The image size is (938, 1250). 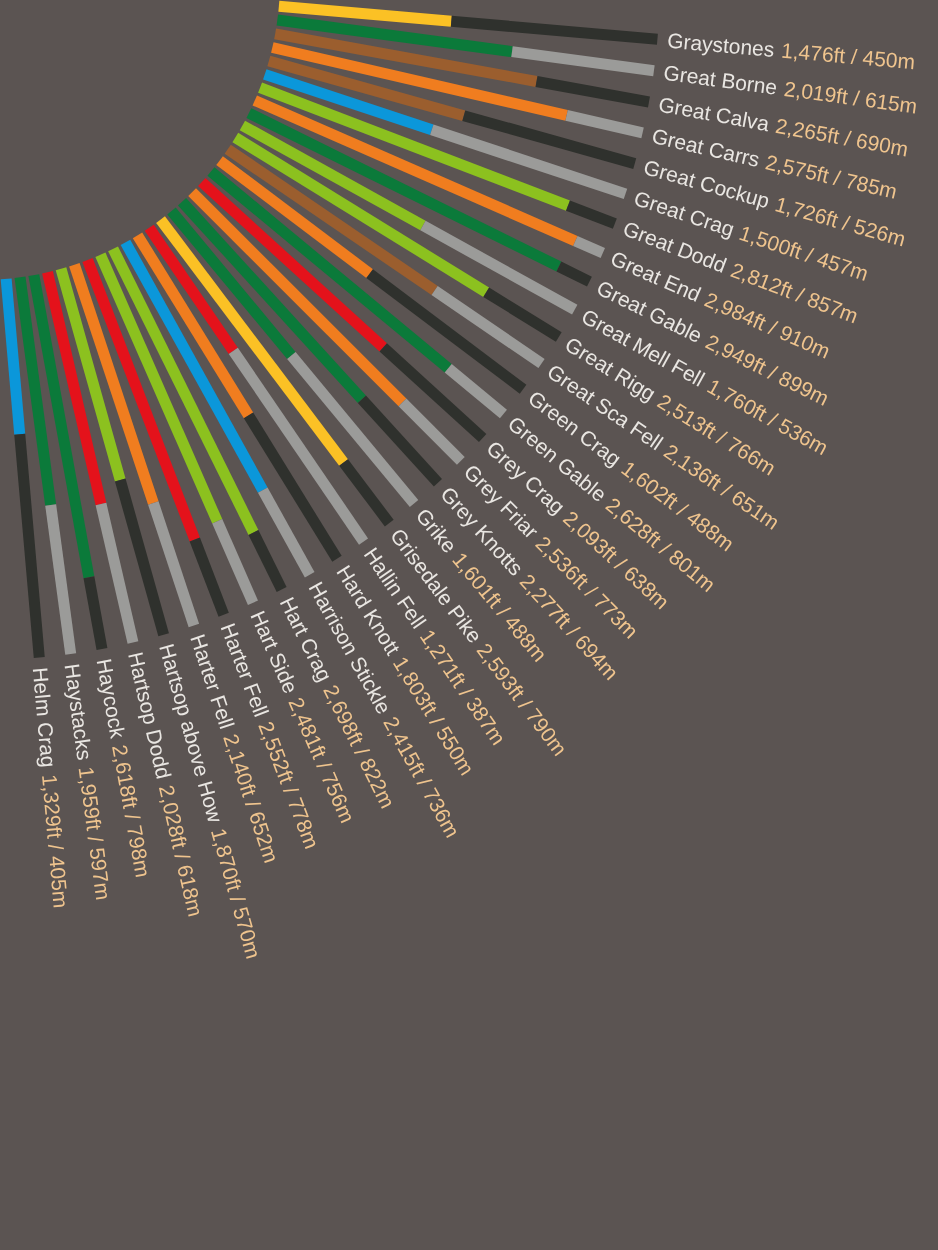 I want to click on data-label: 1,476ft / 450m, so click(x=848, y=56).